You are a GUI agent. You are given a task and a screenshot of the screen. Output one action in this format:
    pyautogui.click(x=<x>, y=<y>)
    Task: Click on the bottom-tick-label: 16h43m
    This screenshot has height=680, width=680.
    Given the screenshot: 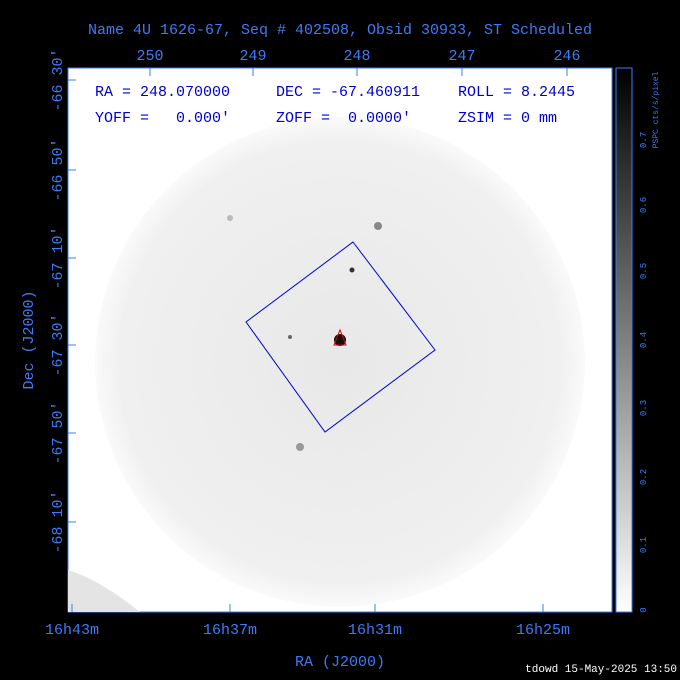 What is the action you would take?
    pyautogui.click(x=72, y=630)
    